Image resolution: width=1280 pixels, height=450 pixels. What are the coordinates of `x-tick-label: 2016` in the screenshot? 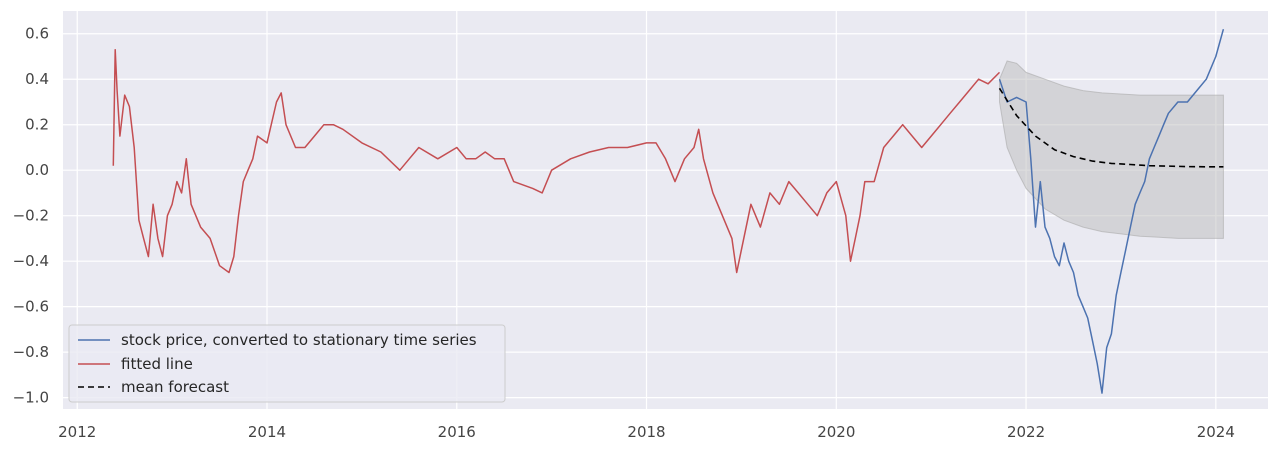 It's located at (457, 432).